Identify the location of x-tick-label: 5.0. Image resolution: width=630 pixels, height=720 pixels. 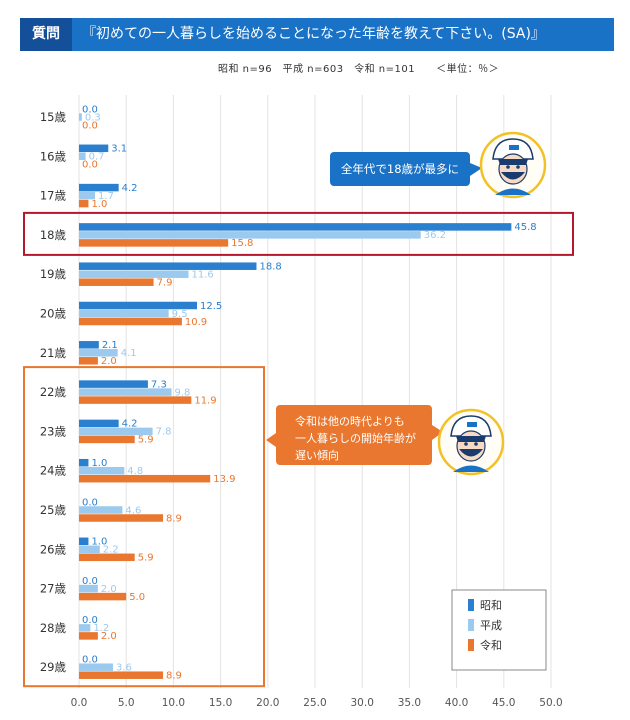
(126, 703).